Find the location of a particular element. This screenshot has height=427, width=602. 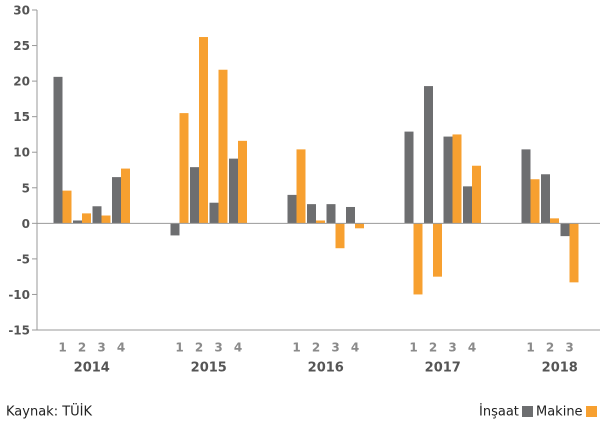

y-tick-label: 0 is located at coordinates (26, 224).